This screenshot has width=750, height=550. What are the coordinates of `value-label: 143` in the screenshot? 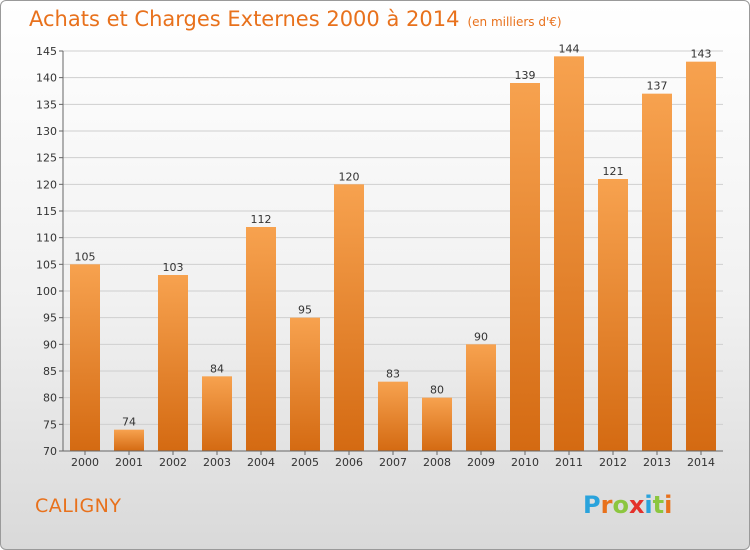 It's located at (701, 54).